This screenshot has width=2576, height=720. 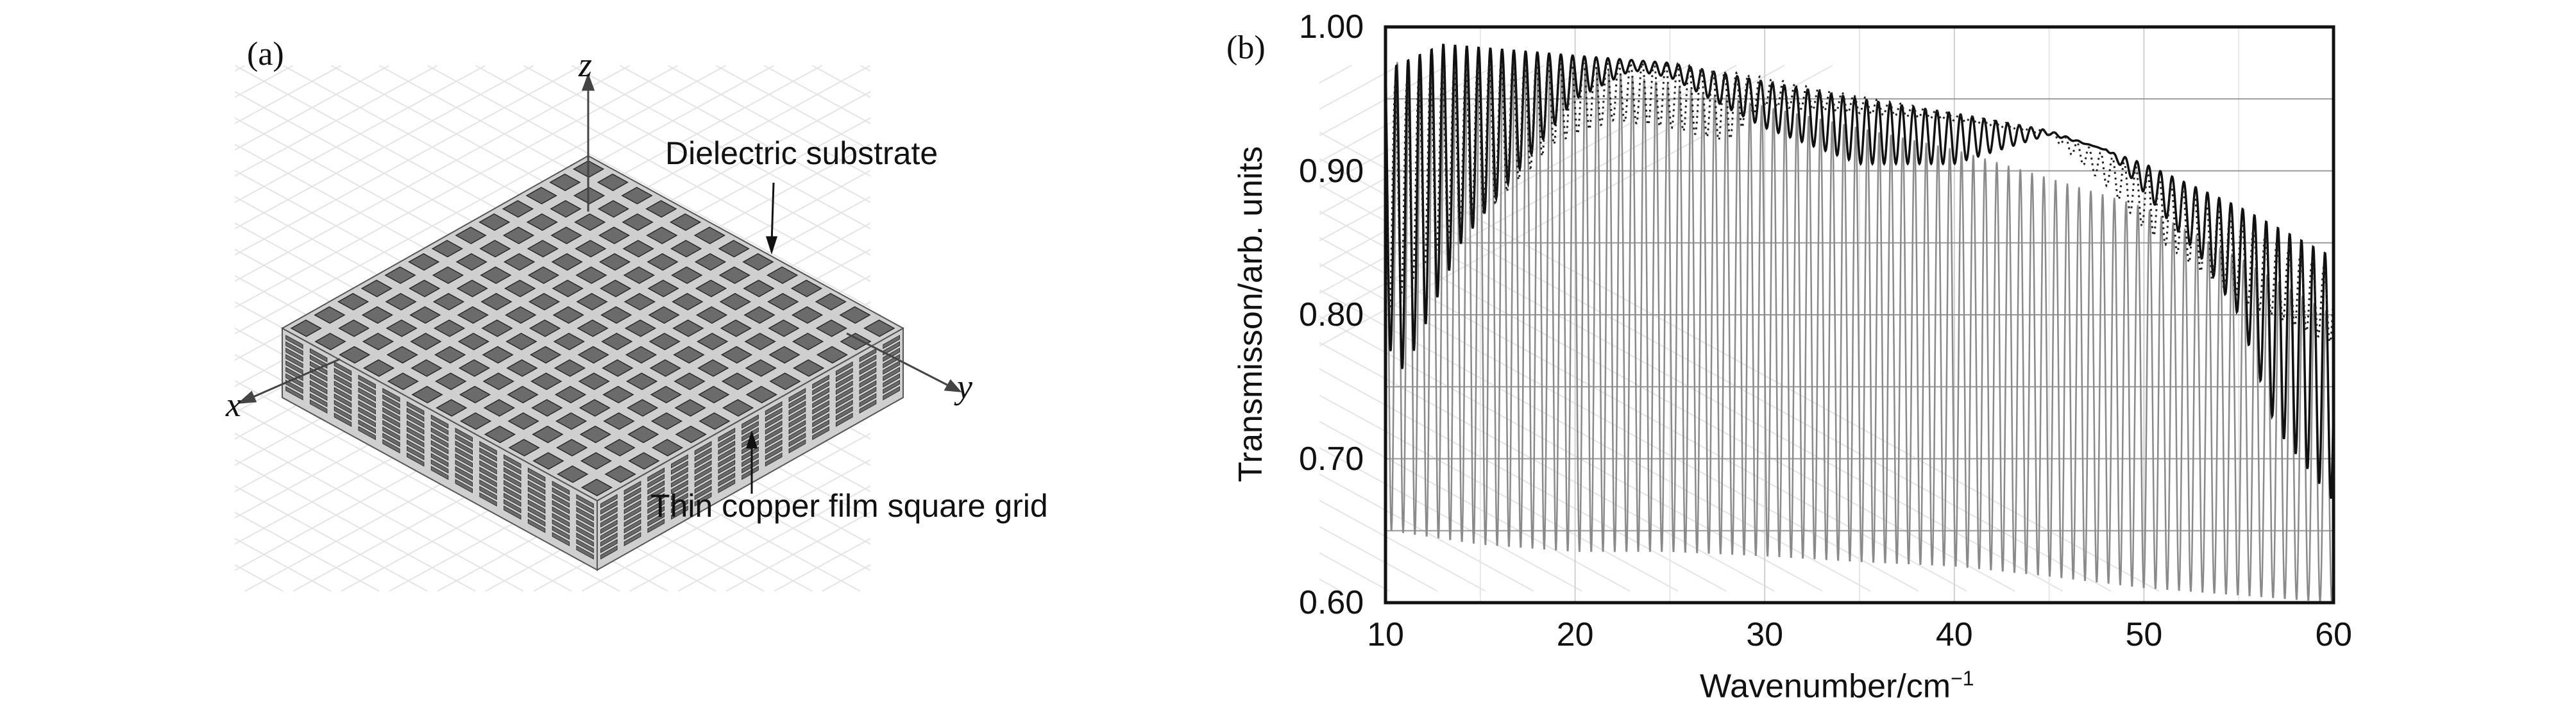 I want to click on annotation-dielectric-substrate: Dielectric substrate, so click(x=801, y=153).